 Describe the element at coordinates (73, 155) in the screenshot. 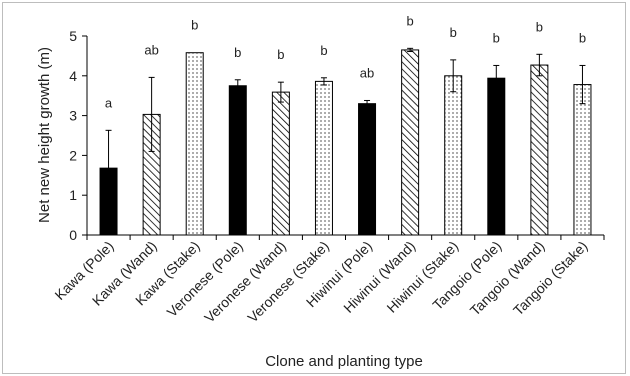

I see `y-tick-label: 2` at that location.